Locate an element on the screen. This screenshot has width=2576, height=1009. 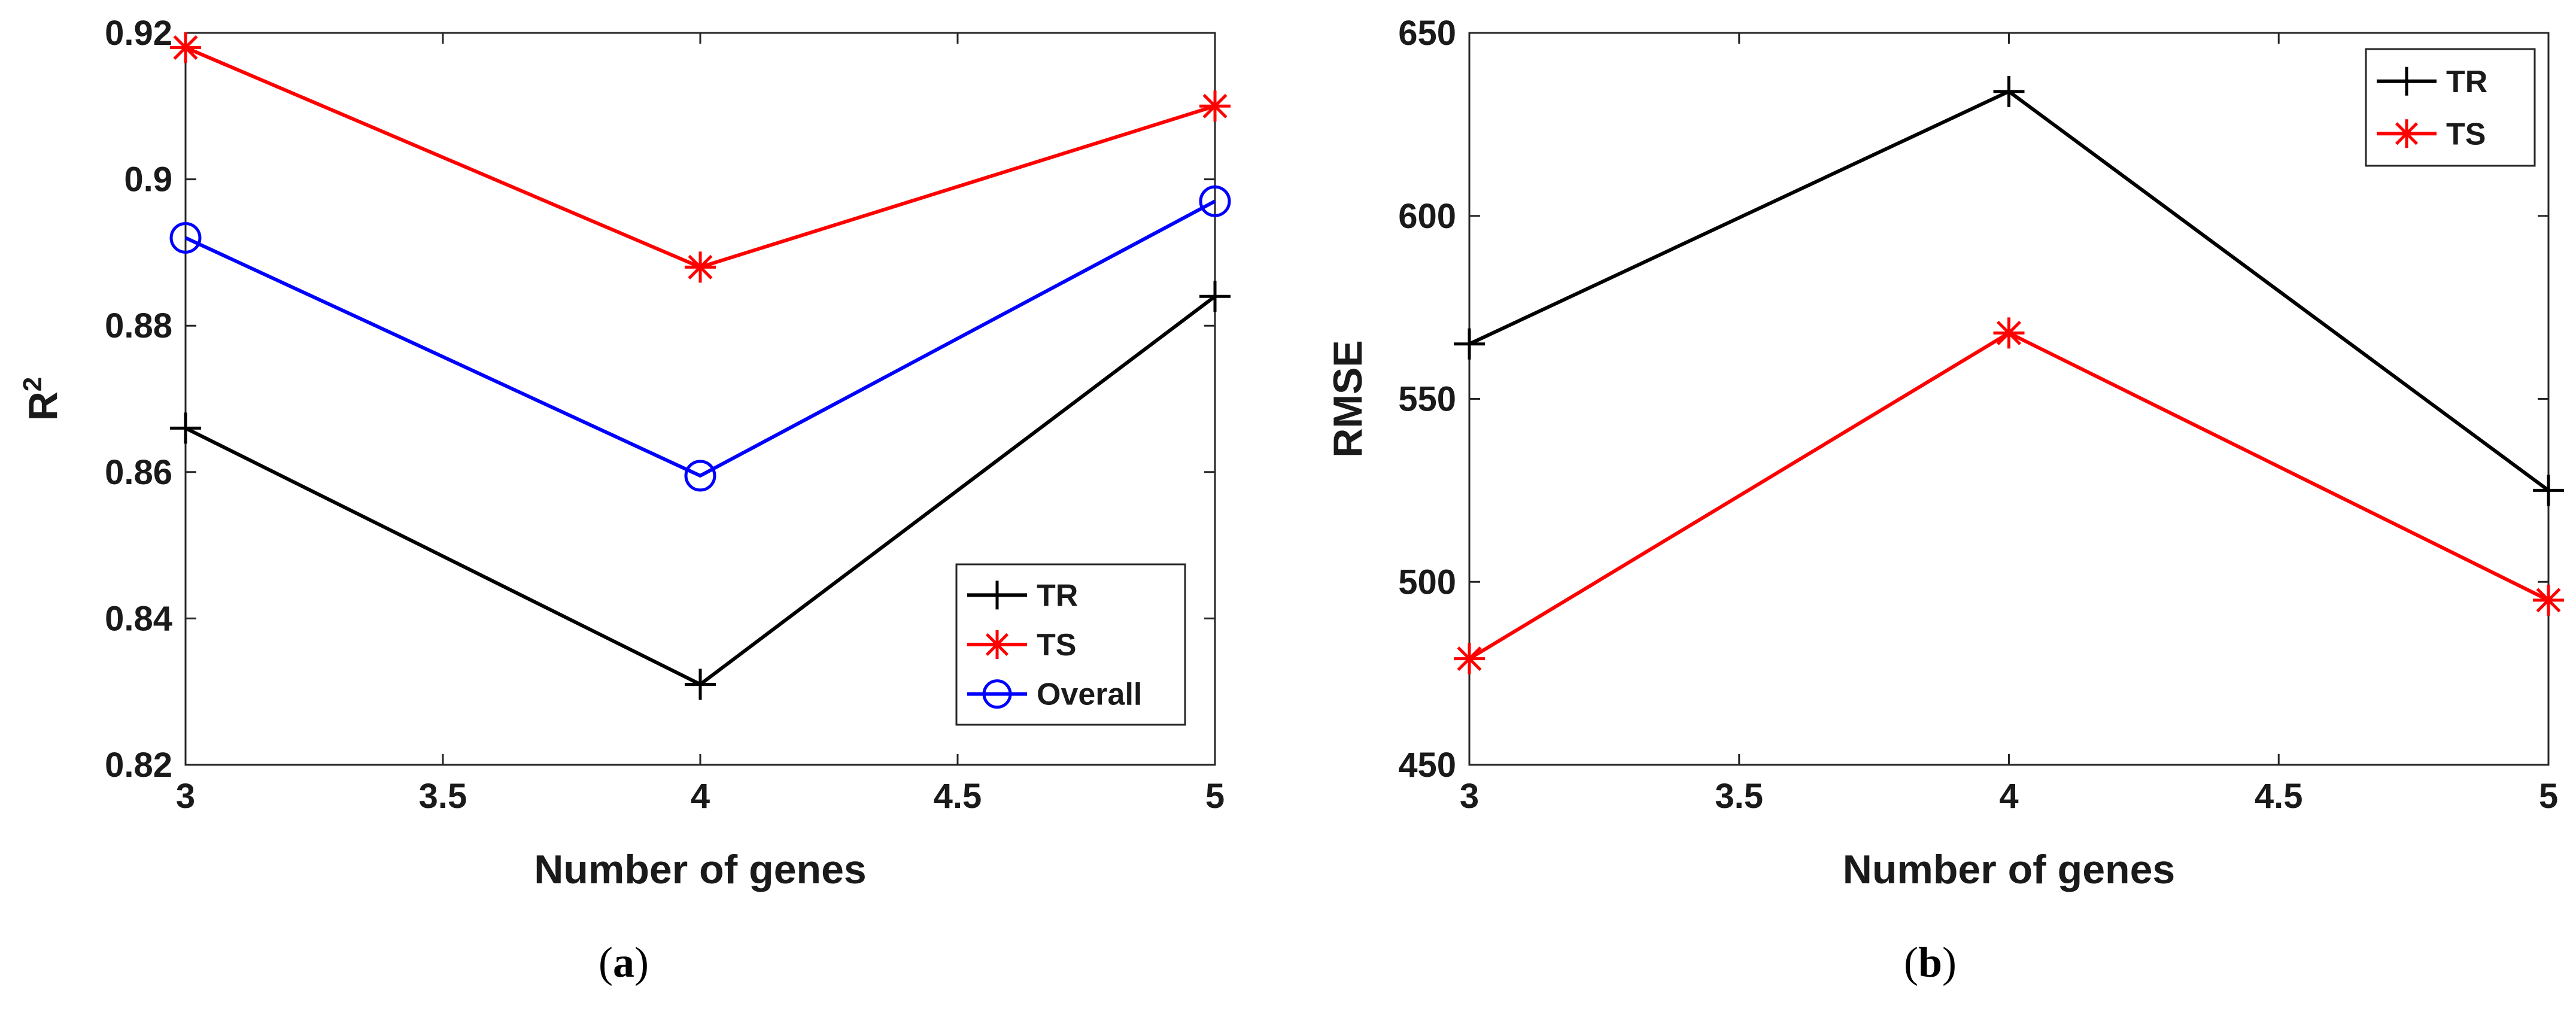
series-line-overall is located at coordinates (700, 339).